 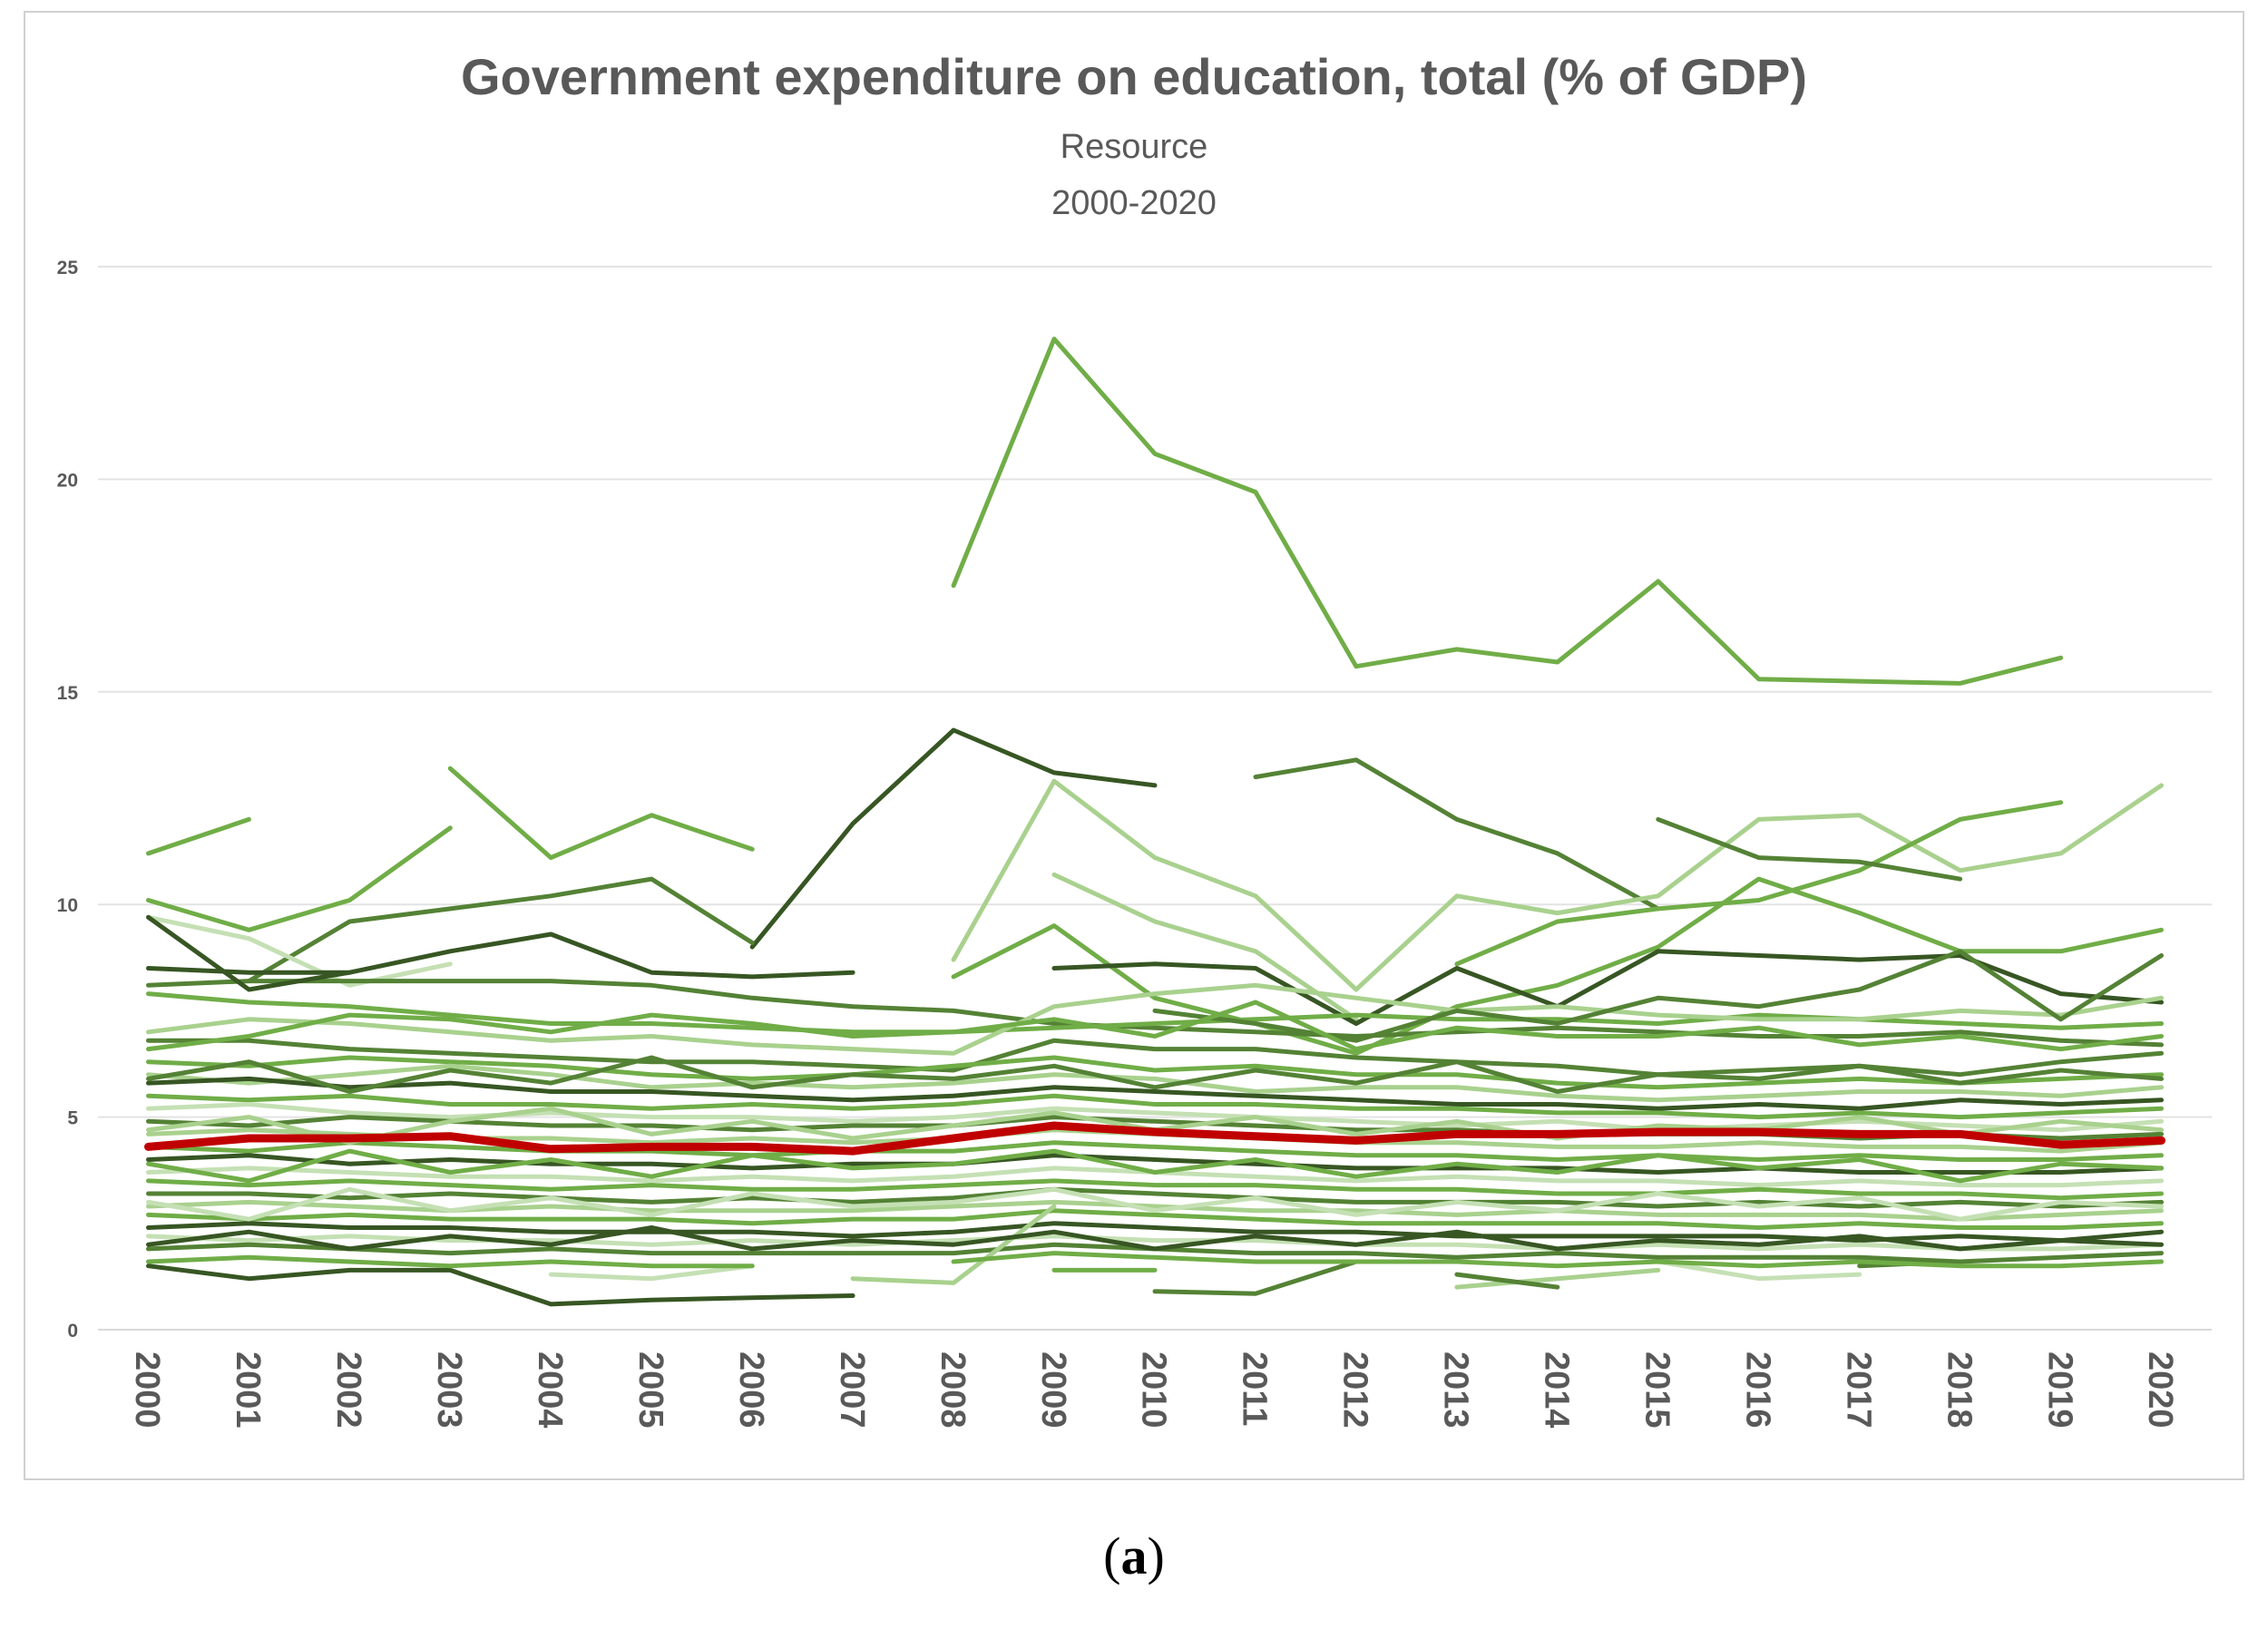 What do you see at coordinates (550, 1390) in the screenshot?
I see `x-tick-label: 2004` at bounding box center [550, 1390].